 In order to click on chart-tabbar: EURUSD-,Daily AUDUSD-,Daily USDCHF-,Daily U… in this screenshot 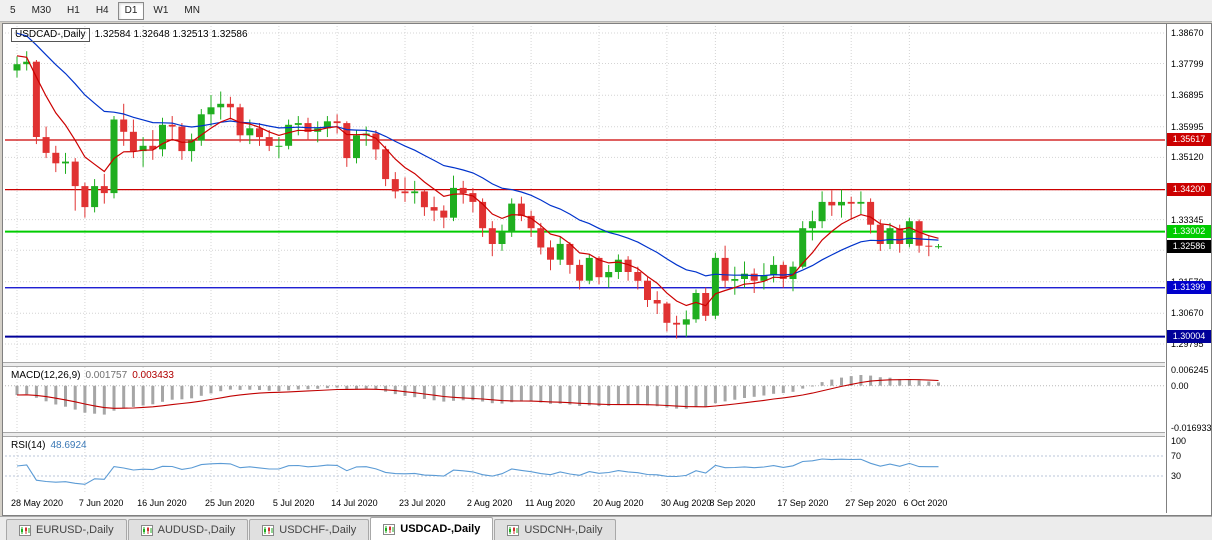, I will do `click(606, 528)`.